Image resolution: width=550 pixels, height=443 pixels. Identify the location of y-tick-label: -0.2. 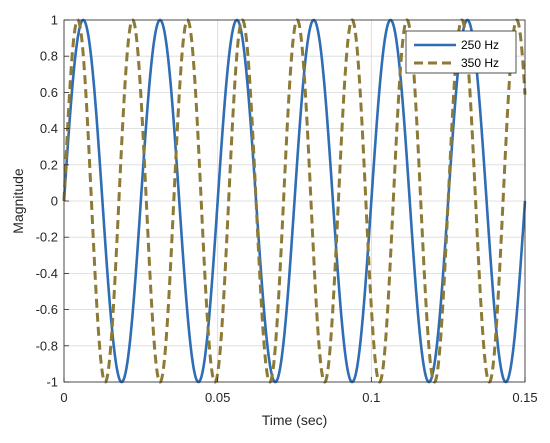
(47, 237).